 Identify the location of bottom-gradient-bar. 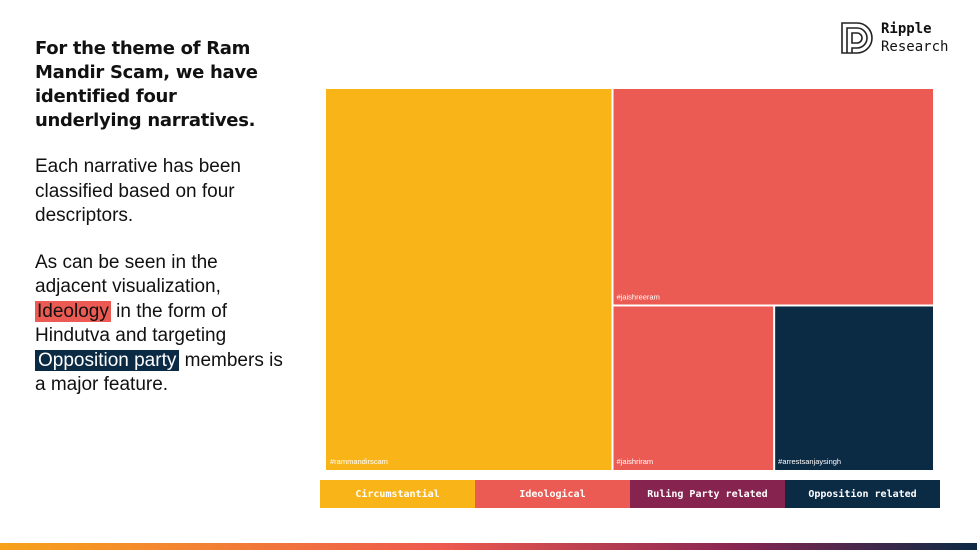
(488, 546).